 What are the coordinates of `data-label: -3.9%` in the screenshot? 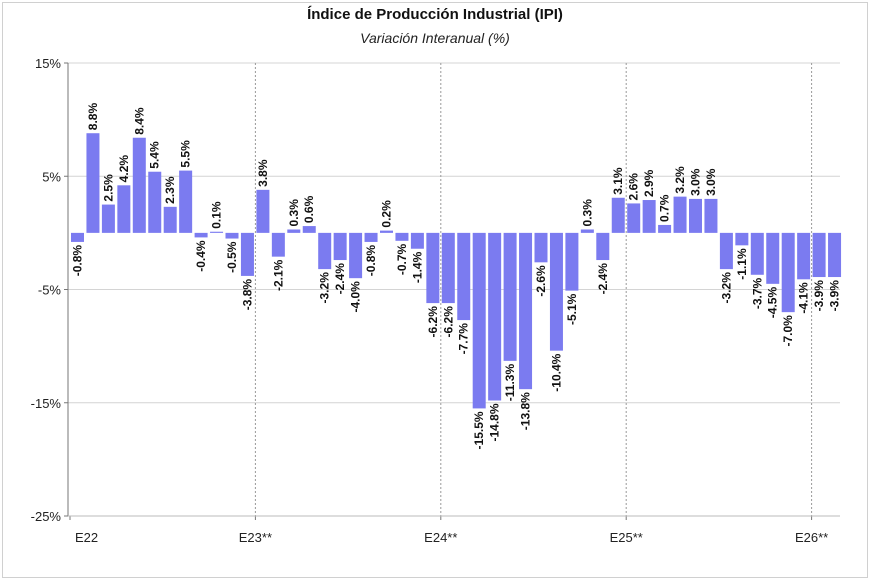 It's located at (819, 296).